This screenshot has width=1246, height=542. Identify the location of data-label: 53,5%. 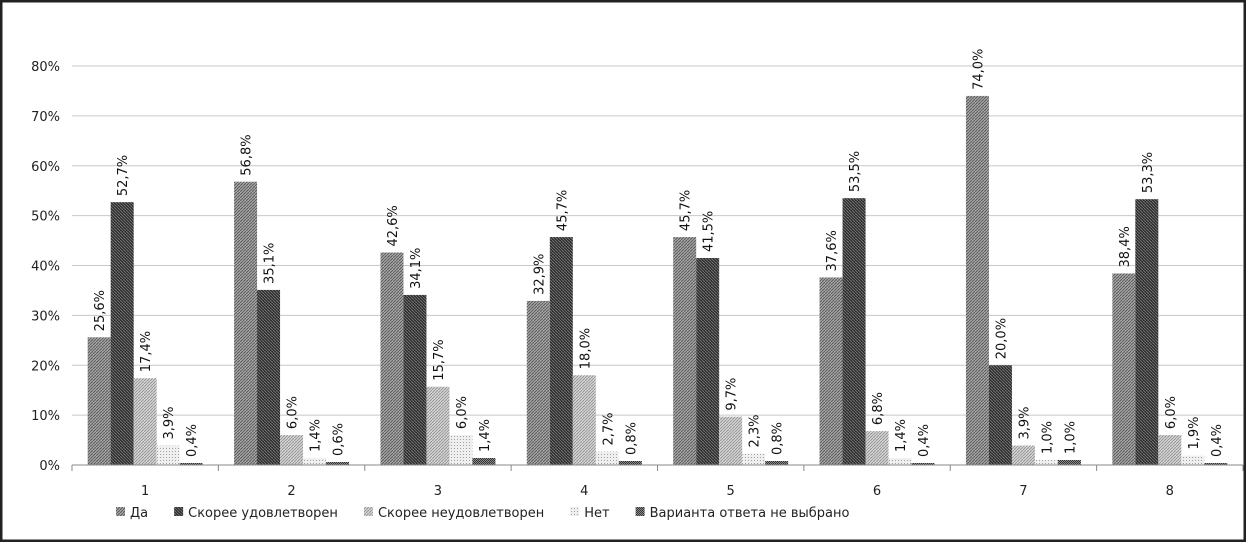
(855, 171).